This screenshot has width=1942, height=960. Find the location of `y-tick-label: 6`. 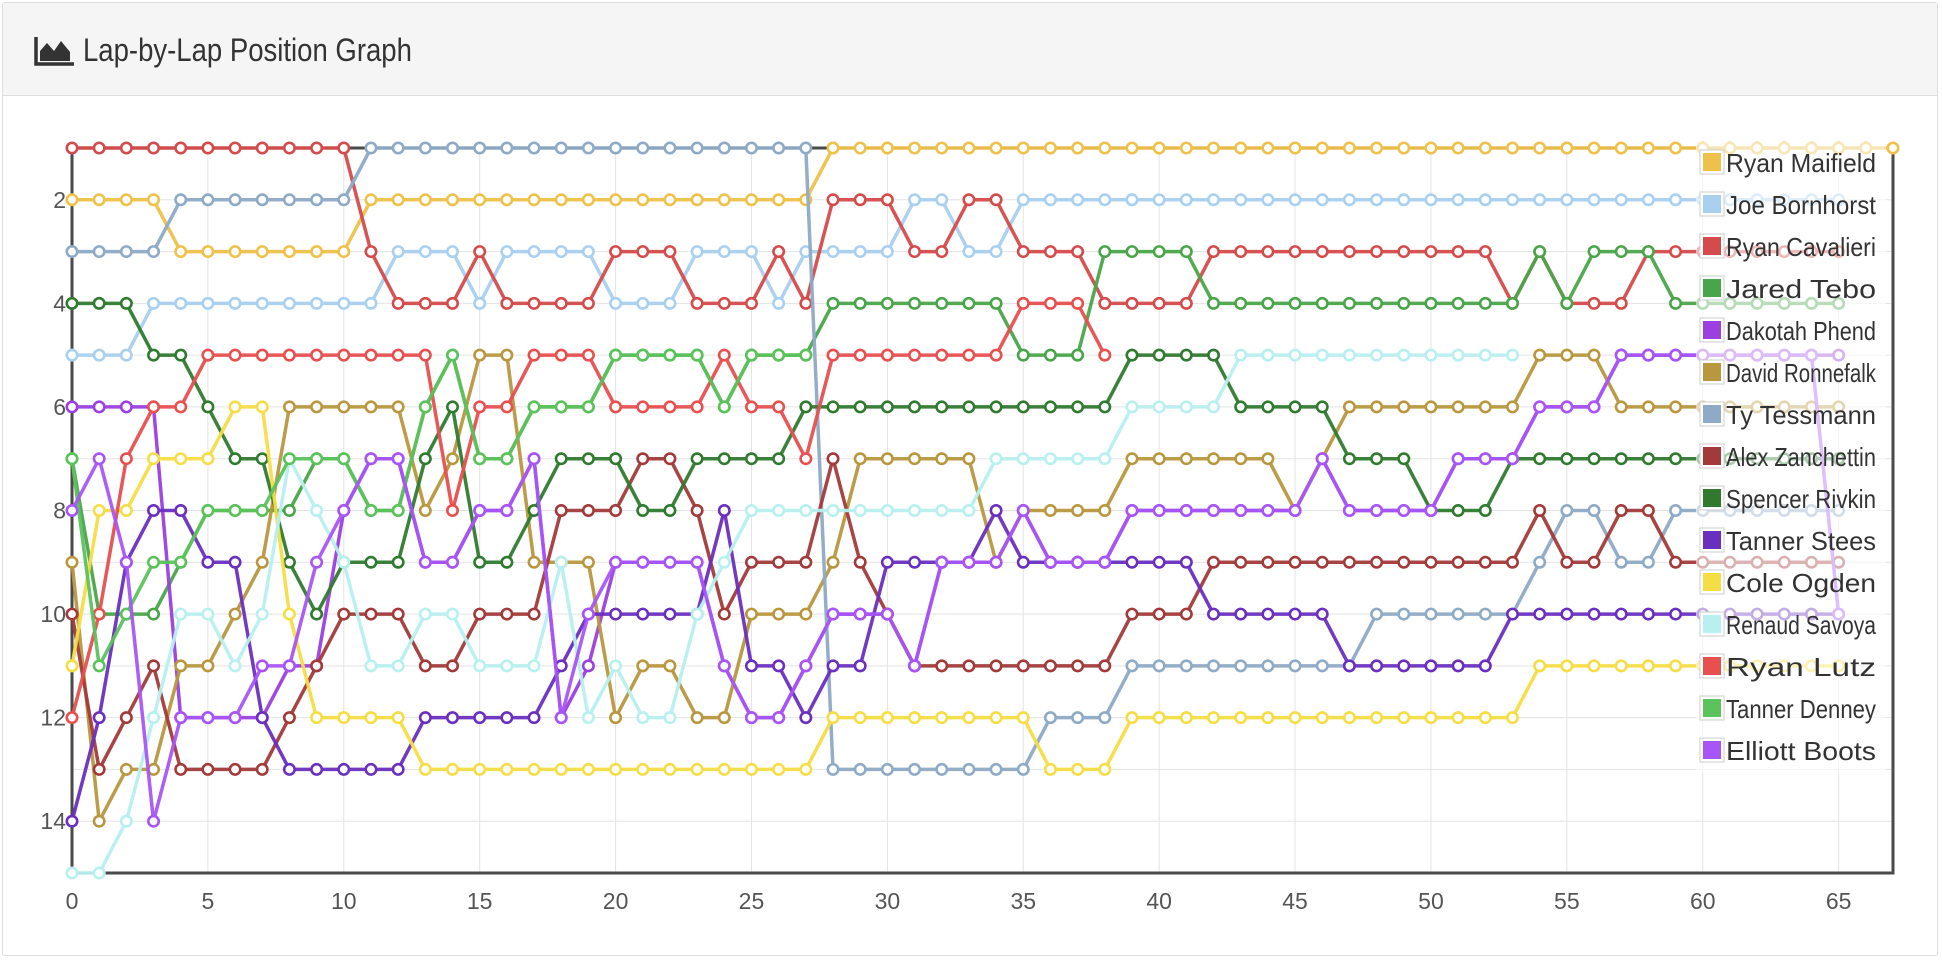

y-tick-label: 6 is located at coordinates (59, 407).